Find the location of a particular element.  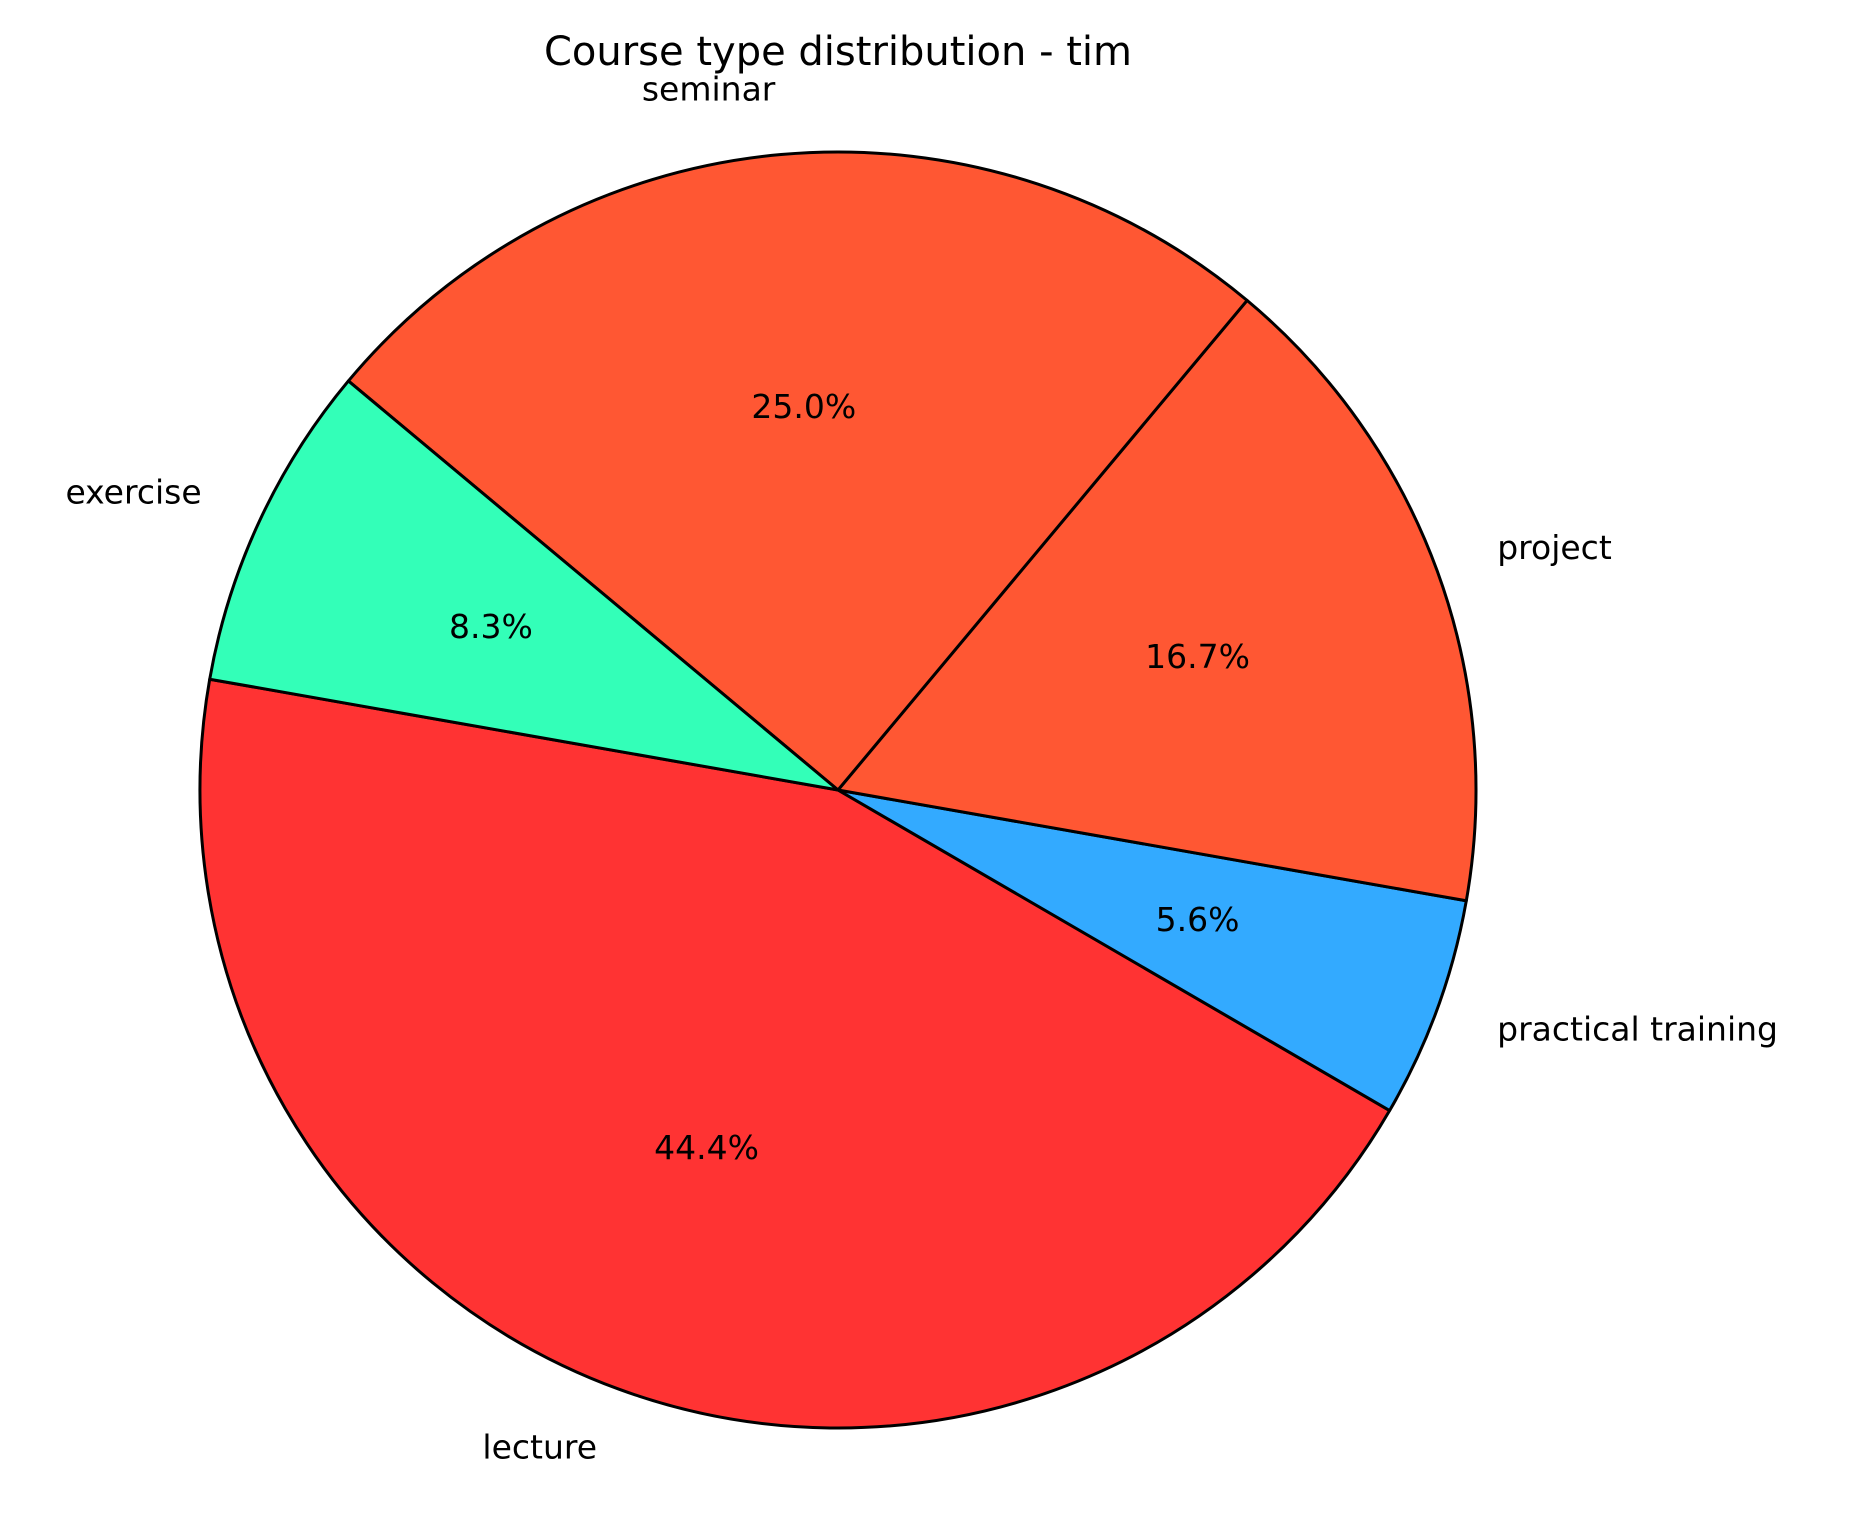

value-label: 16.7% is located at coordinates (1197, 656).